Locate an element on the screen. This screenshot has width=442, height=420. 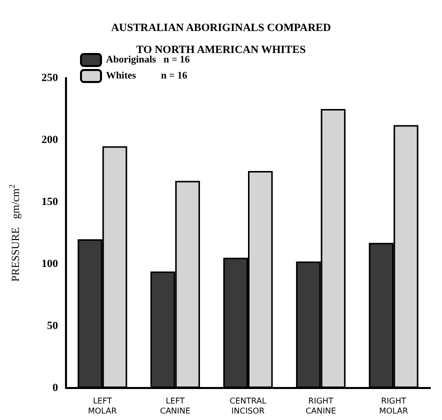
x-tick-label: RIGHT CANINE is located at coordinates (321, 406).